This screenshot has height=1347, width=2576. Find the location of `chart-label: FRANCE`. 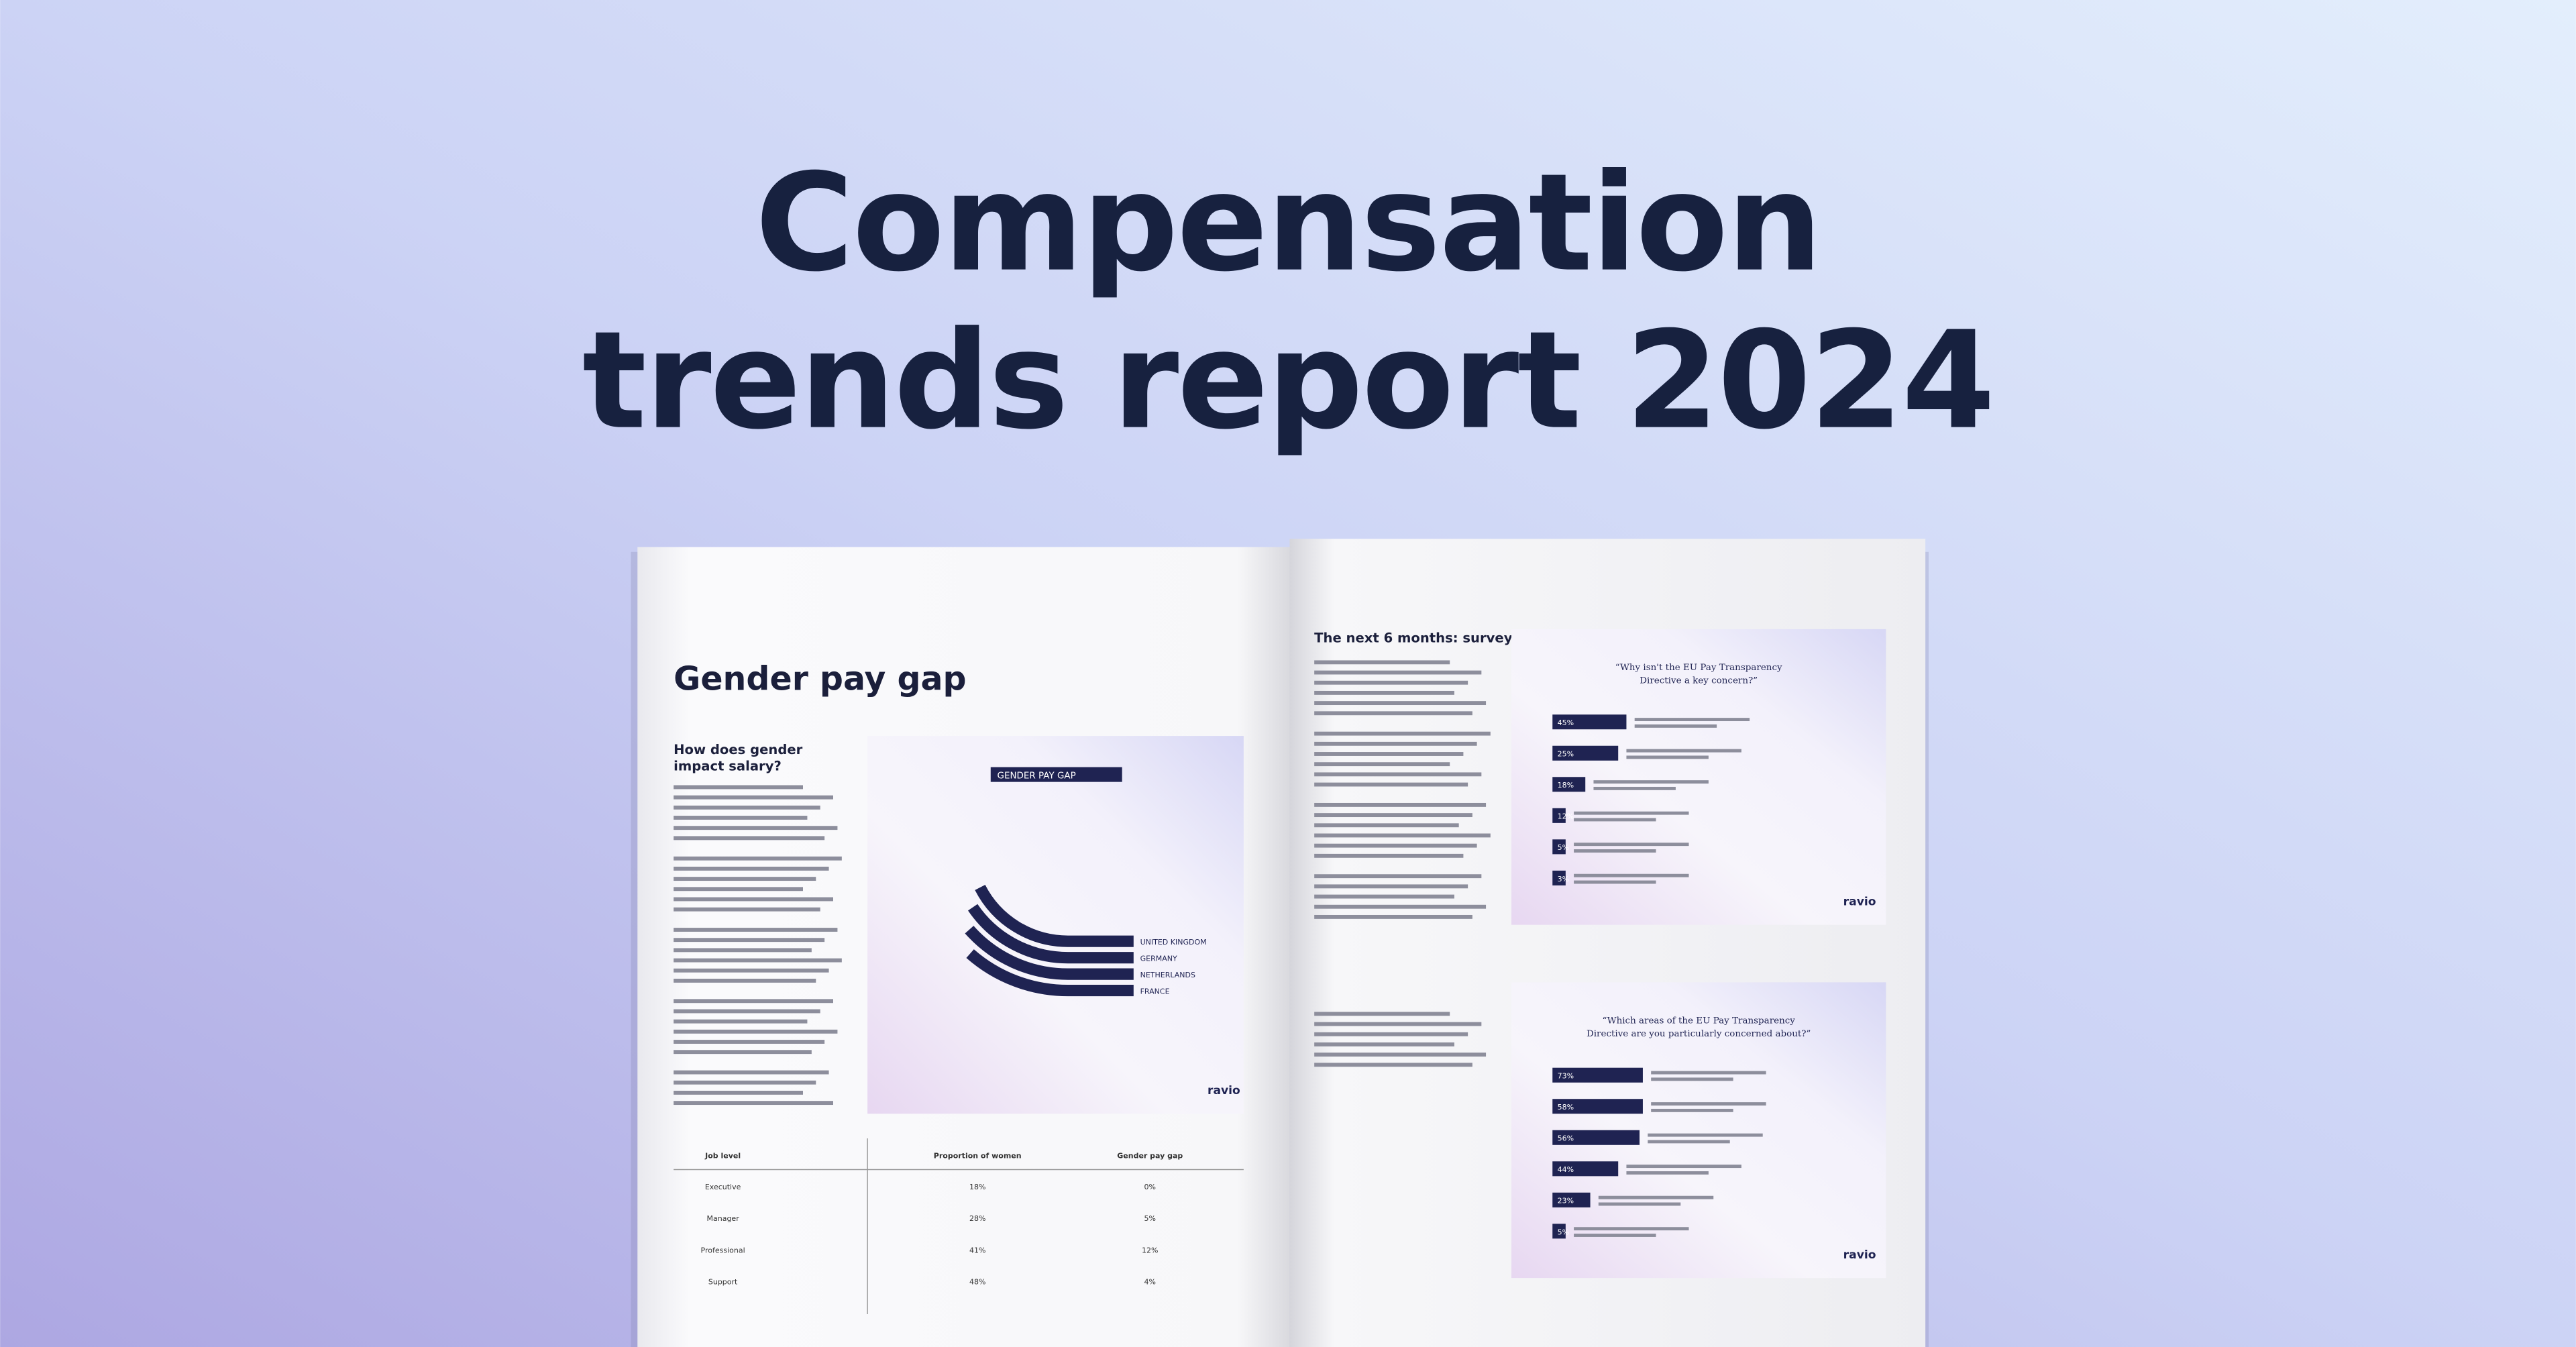

chart-label: FRANCE is located at coordinates (1155, 991).